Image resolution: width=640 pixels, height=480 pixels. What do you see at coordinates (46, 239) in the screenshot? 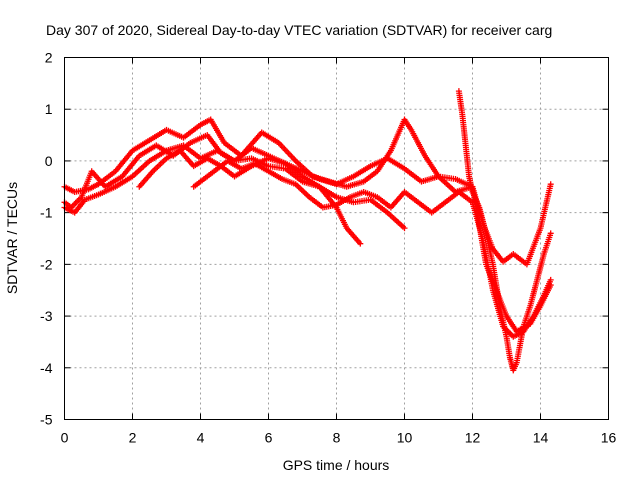
I see `y-tick-labels: -5 -4 -3 -2 -1 0 1 2` at bounding box center [46, 239].